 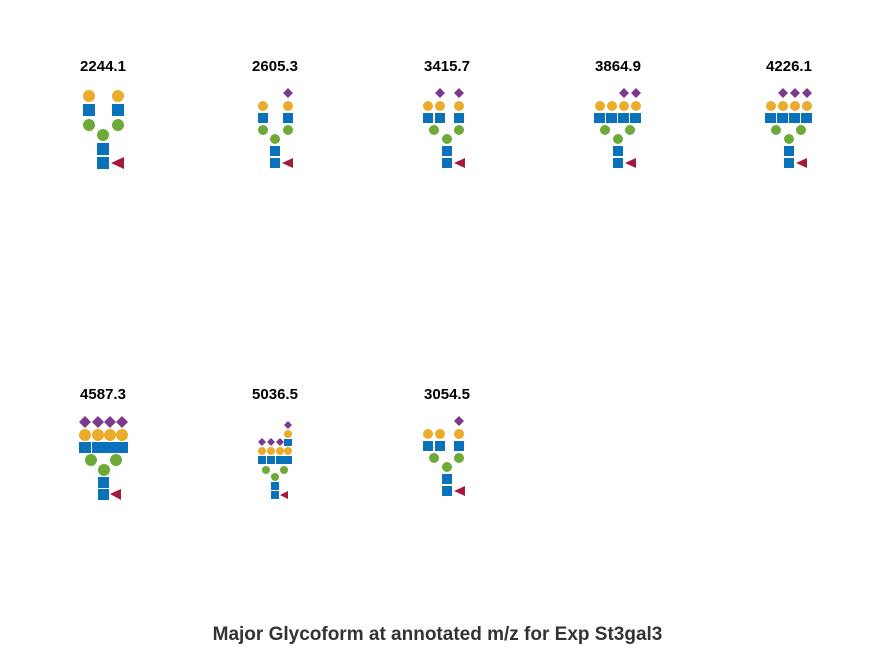 I want to click on mz-label: 3415.7, so click(x=447, y=66).